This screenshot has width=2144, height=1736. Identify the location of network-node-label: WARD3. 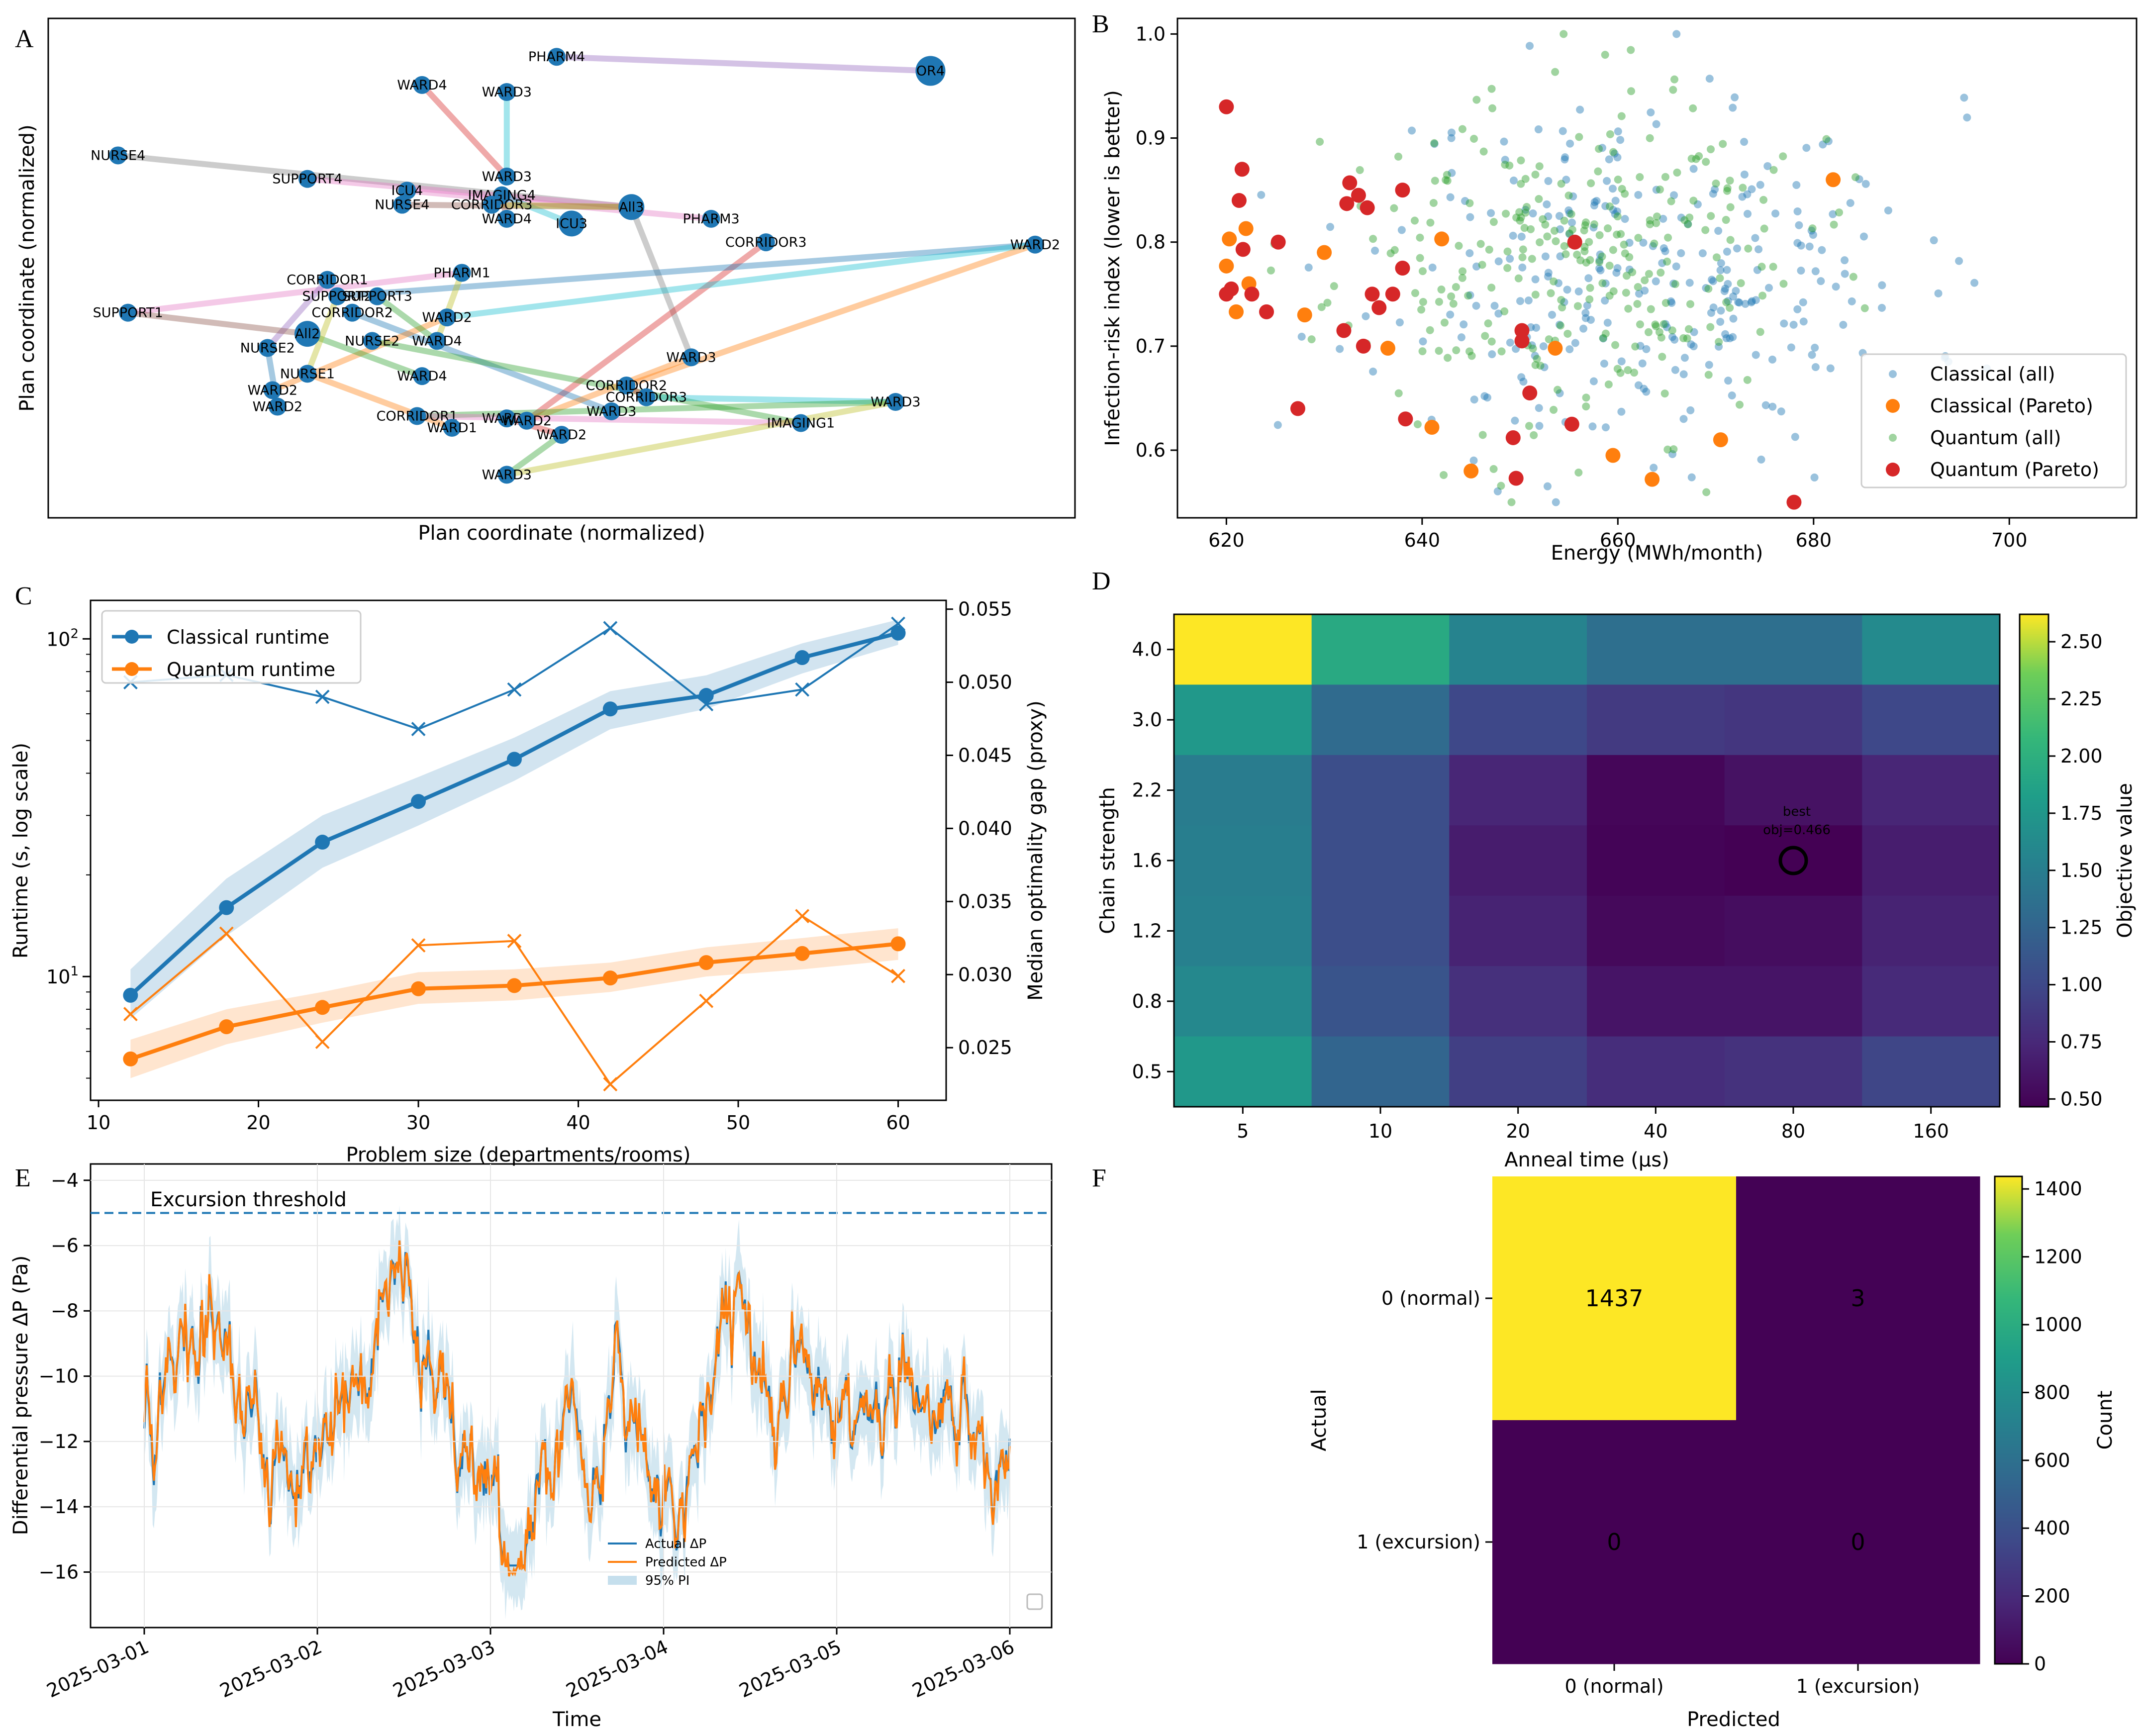
(507, 177).